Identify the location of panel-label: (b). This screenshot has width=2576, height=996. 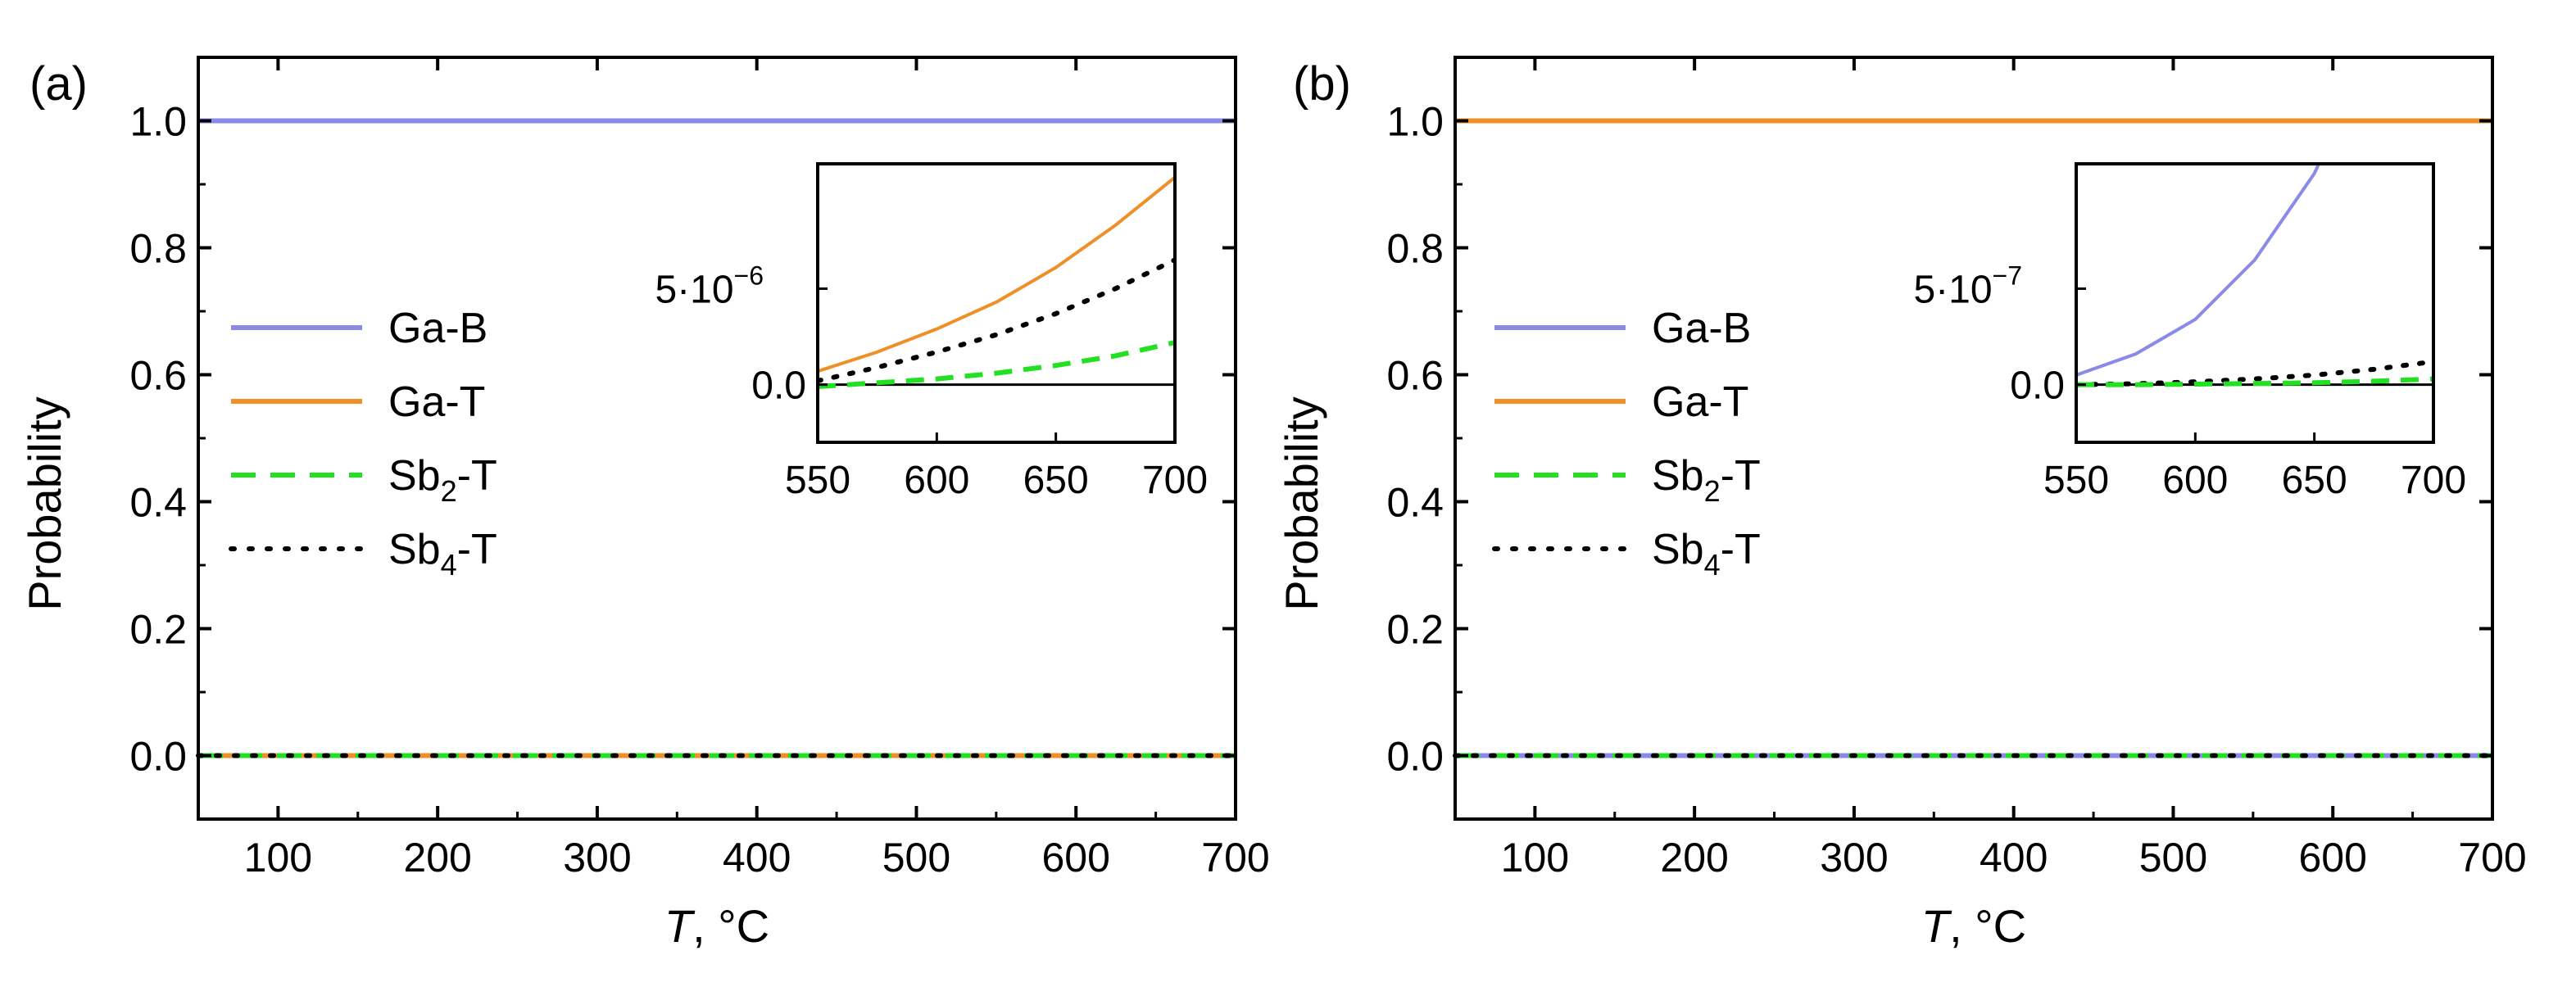
(1322, 84).